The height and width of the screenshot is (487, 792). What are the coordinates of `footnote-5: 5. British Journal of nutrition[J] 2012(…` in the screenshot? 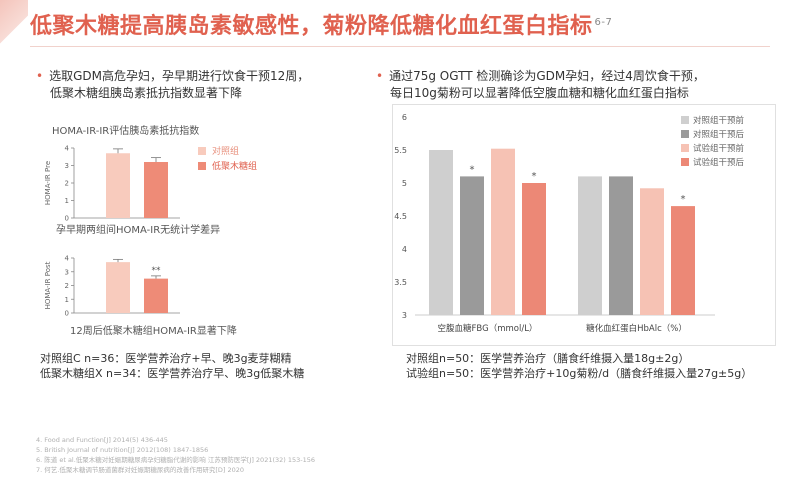 It's located at (122, 450).